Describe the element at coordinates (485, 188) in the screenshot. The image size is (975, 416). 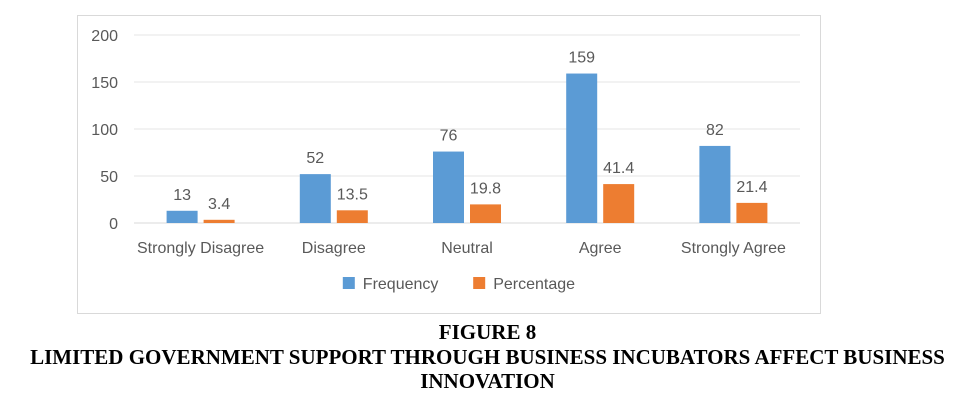
I see `data-label-percentage-2: 19.8` at that location.